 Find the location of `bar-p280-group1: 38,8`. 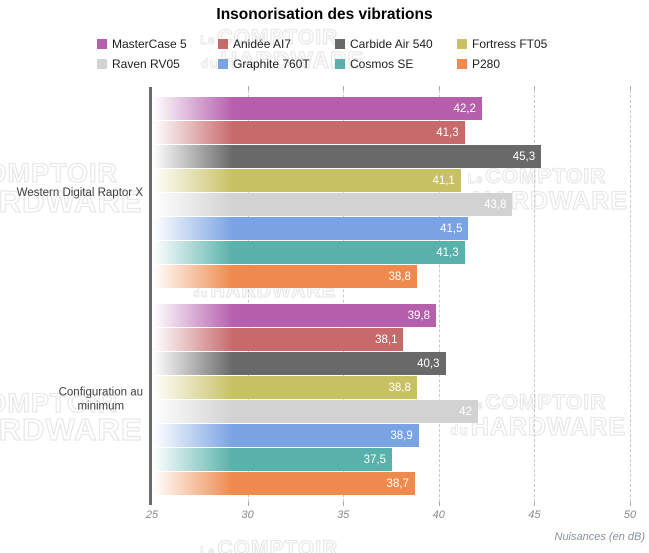

bar-p280-group1: 38,8 is located at coordinates (285, 276).